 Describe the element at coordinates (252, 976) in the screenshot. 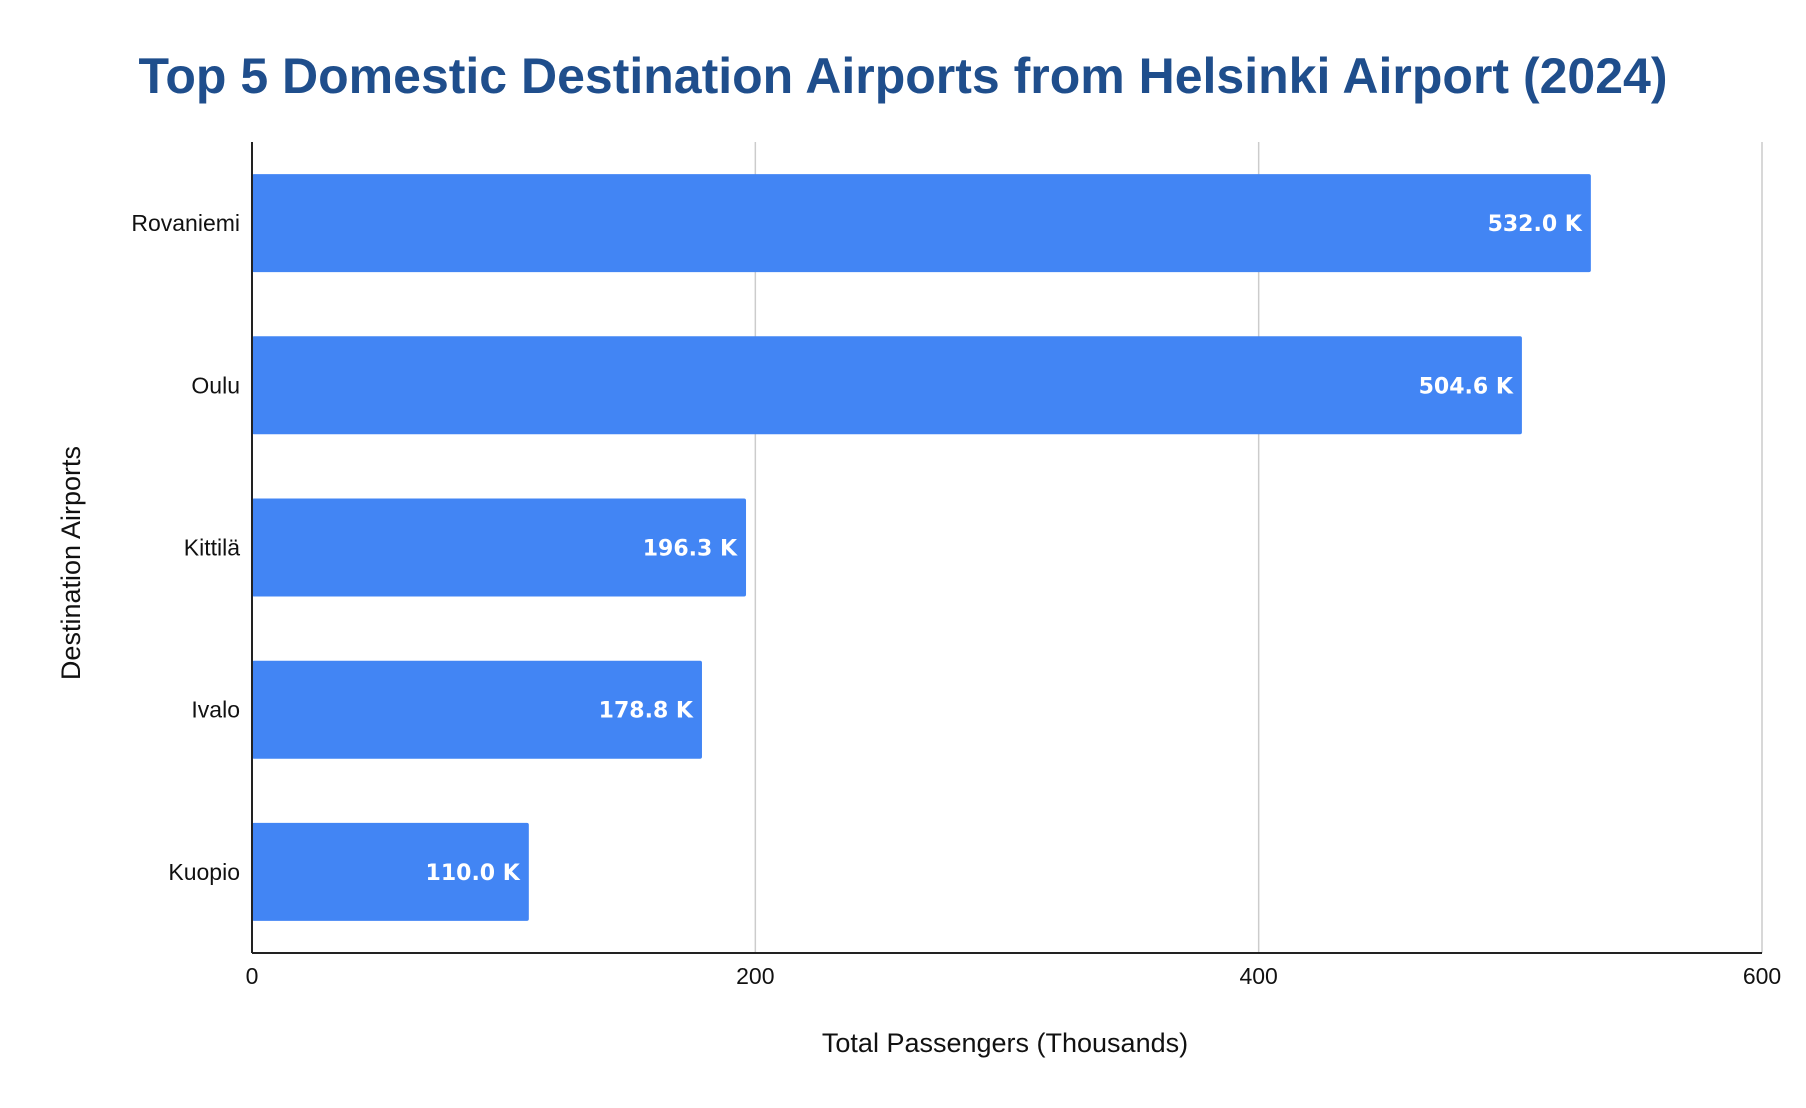

I see `x-tick-label-0: 0` at that location.